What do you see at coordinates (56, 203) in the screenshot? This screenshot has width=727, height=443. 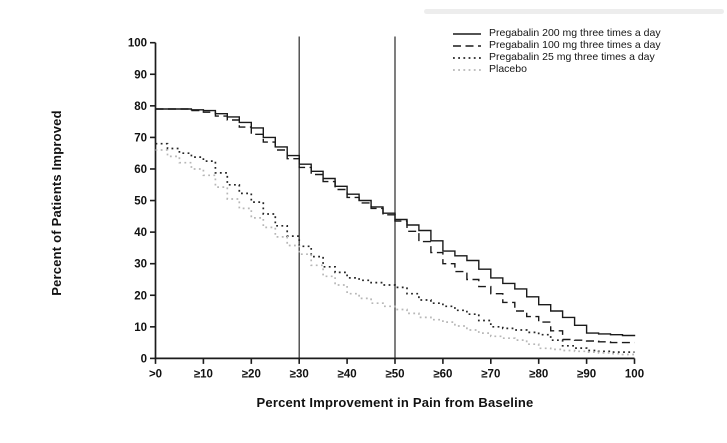 I see `y-axis-title: Percent of Patients Improved` at bounding box center [56, 203].